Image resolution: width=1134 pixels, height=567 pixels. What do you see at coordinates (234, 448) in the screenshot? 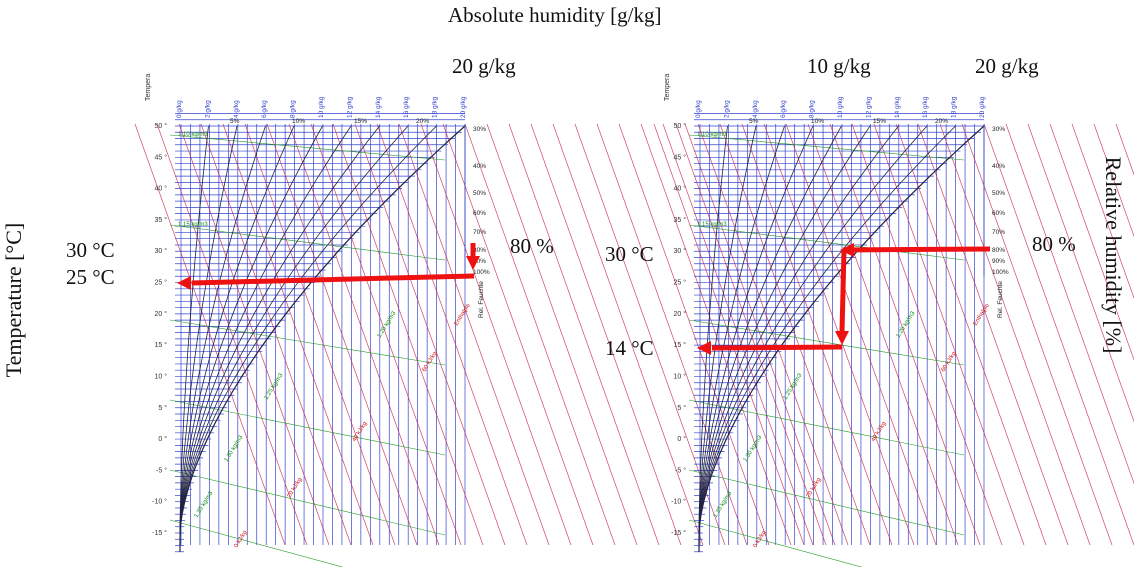
I see `volume-label: 1.30 kg/m3` at bounding box center [234, 448].